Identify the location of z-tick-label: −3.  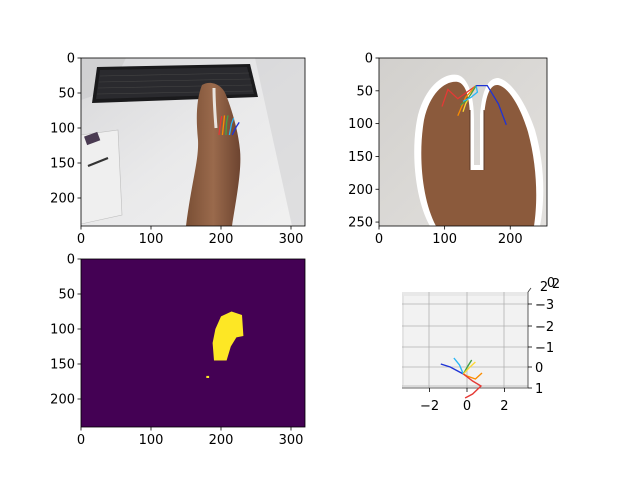
(544, 305).